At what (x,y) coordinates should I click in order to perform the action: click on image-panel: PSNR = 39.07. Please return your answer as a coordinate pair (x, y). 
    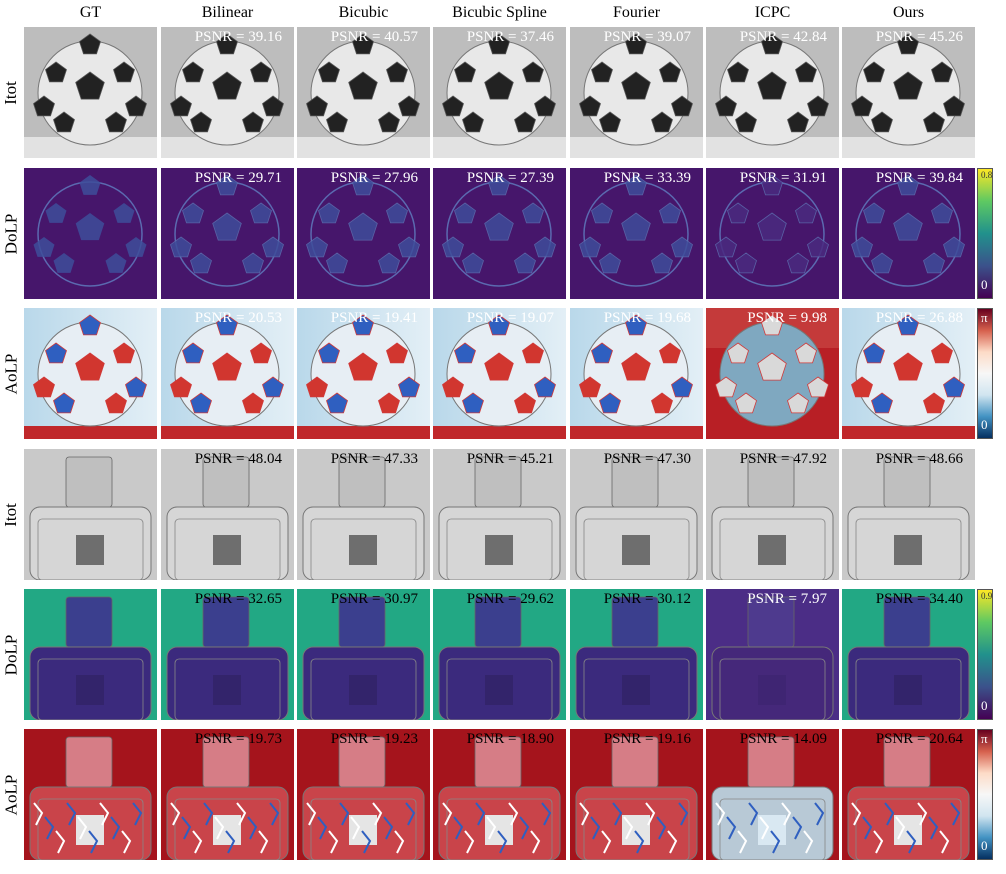
    Looking at the image, I should click on (636, 92).